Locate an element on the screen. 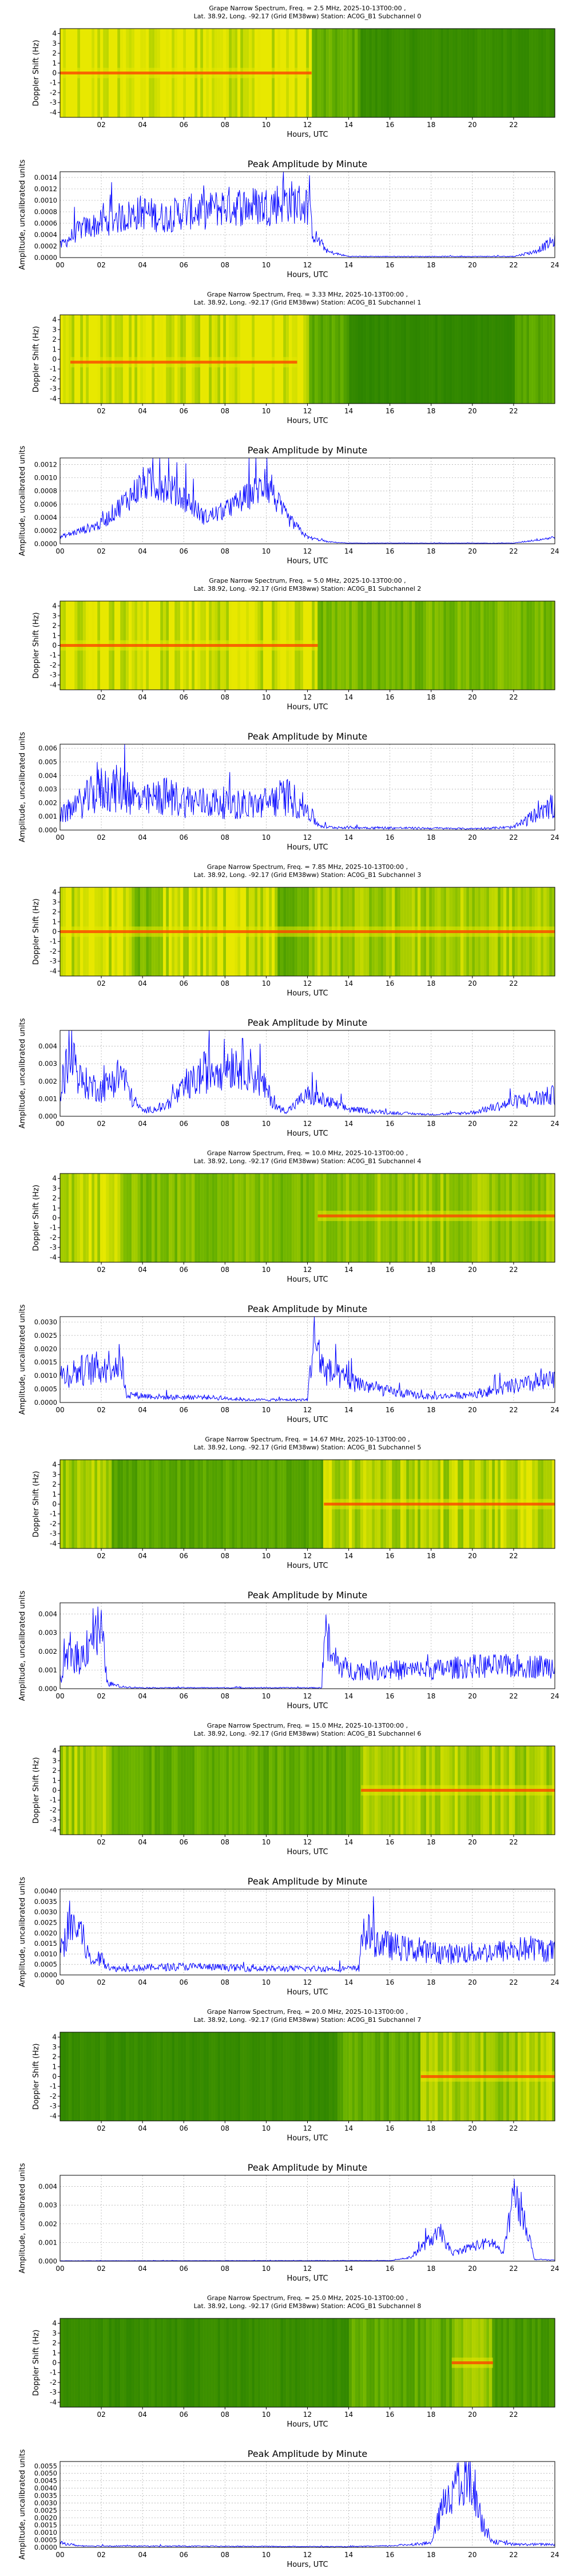 The width and height of the screenshot is (572, 2576). amplitude-series-line is located at coordinates (307, 1359).